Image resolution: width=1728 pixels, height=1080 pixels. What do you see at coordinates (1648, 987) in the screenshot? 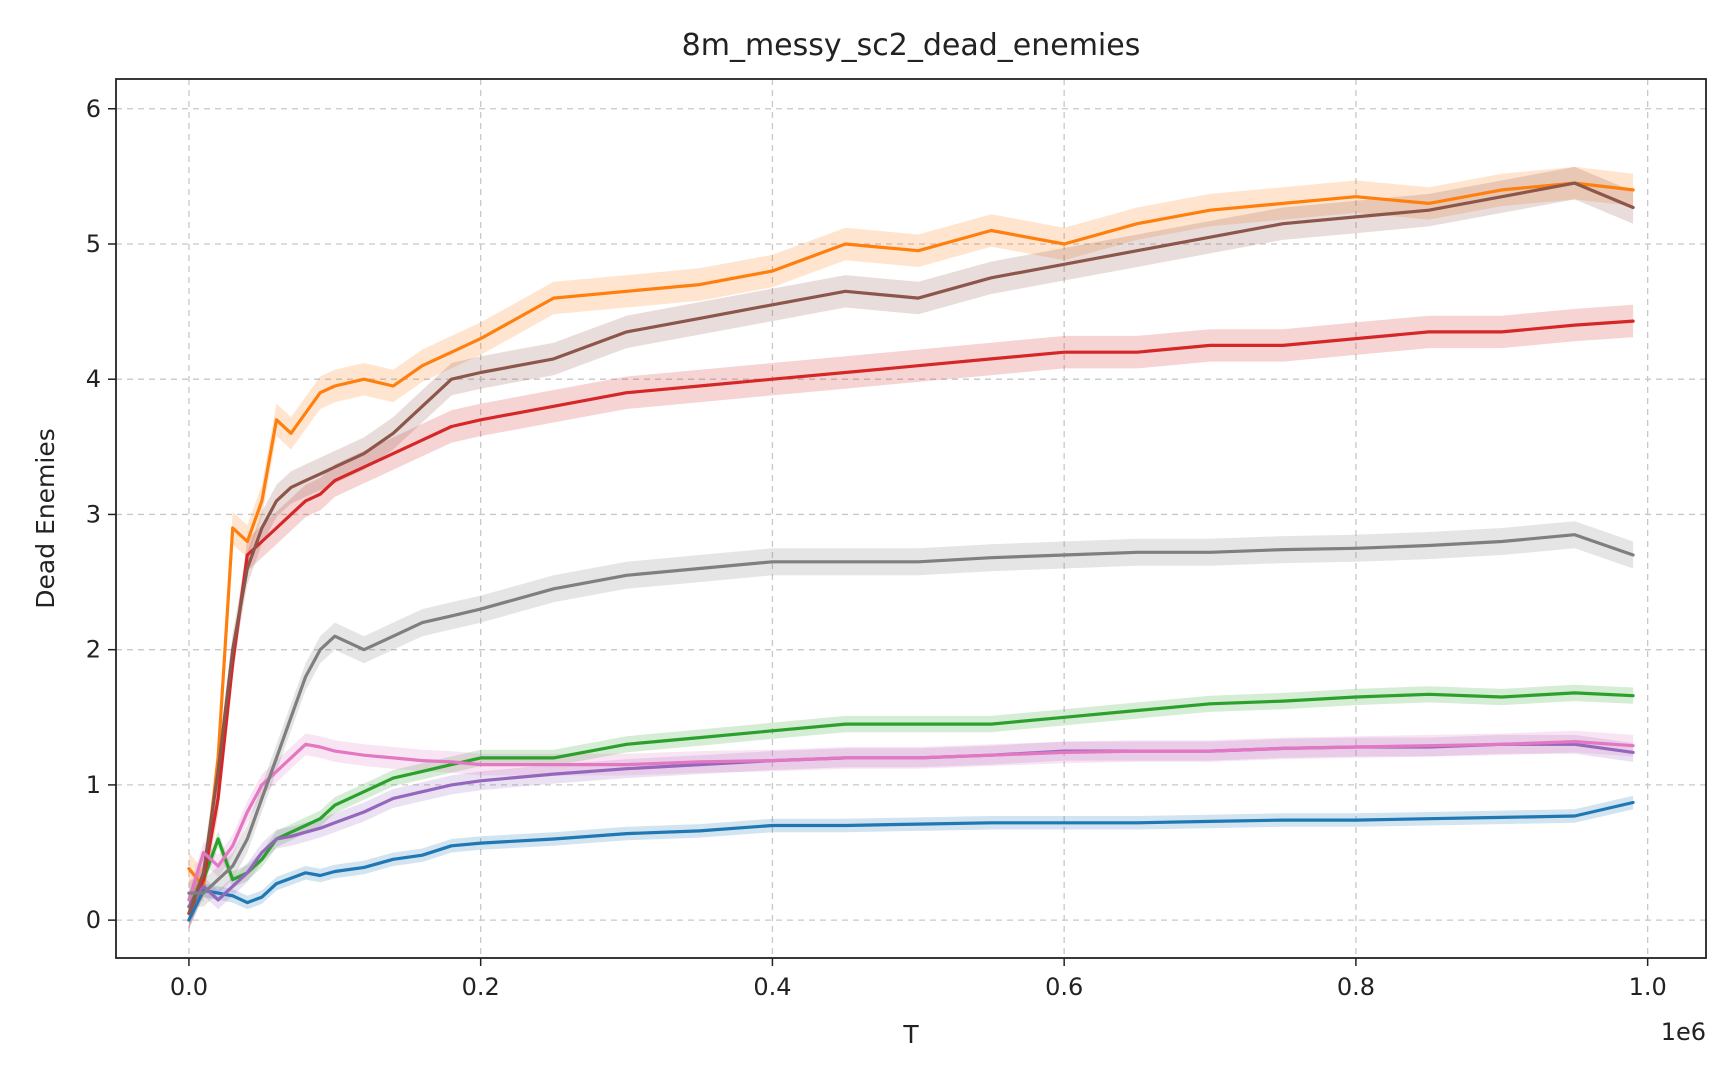
I see `x-tick-label: 1.0` at bounding box center [1648, 987].